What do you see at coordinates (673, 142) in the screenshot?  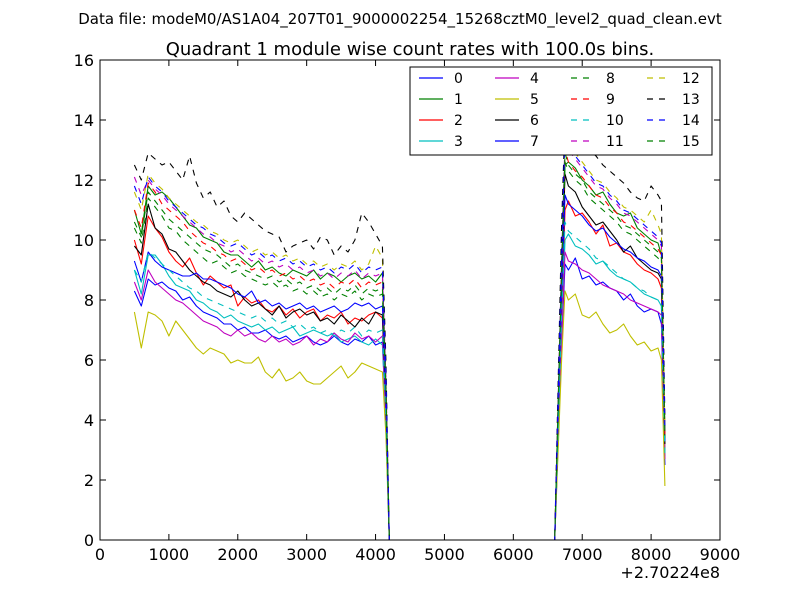 I see `legend-item-15: 15` at bounding box center [673, 142].